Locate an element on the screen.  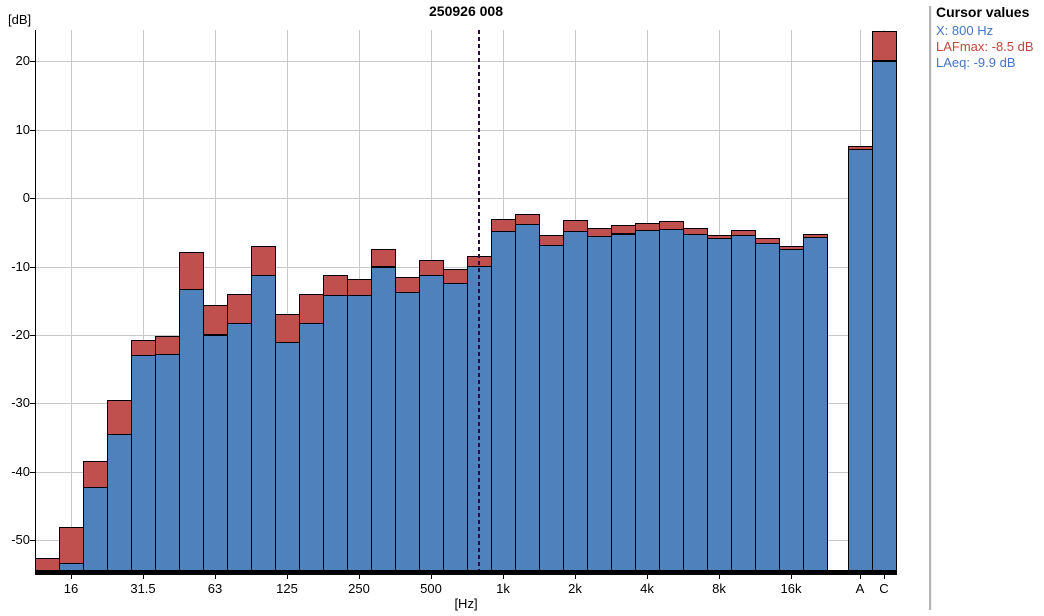
x-tick-label: 16 is located at coordinates (71, 588).